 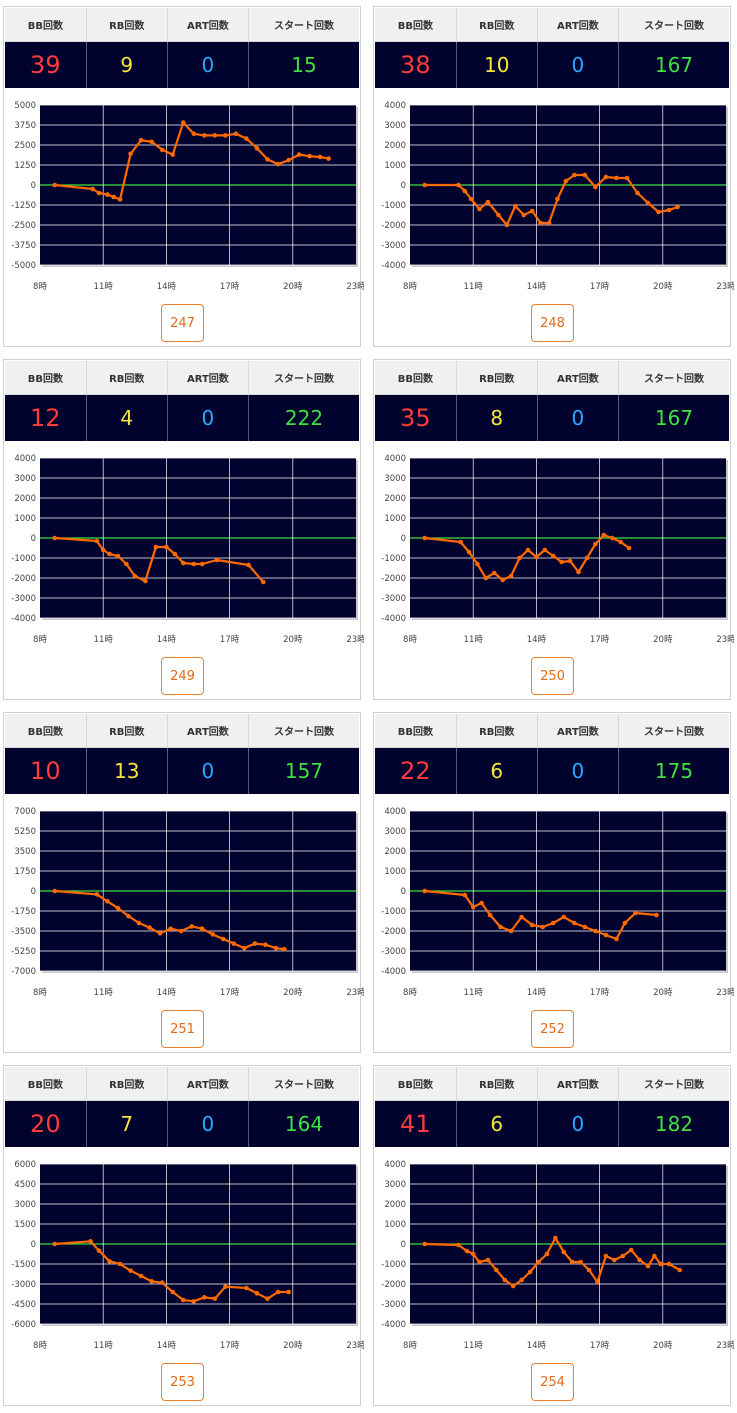 What do you see at coordinates (416, 417) in the screenshot?
I see `bb-count: 35` at bounding box center [416, 417].